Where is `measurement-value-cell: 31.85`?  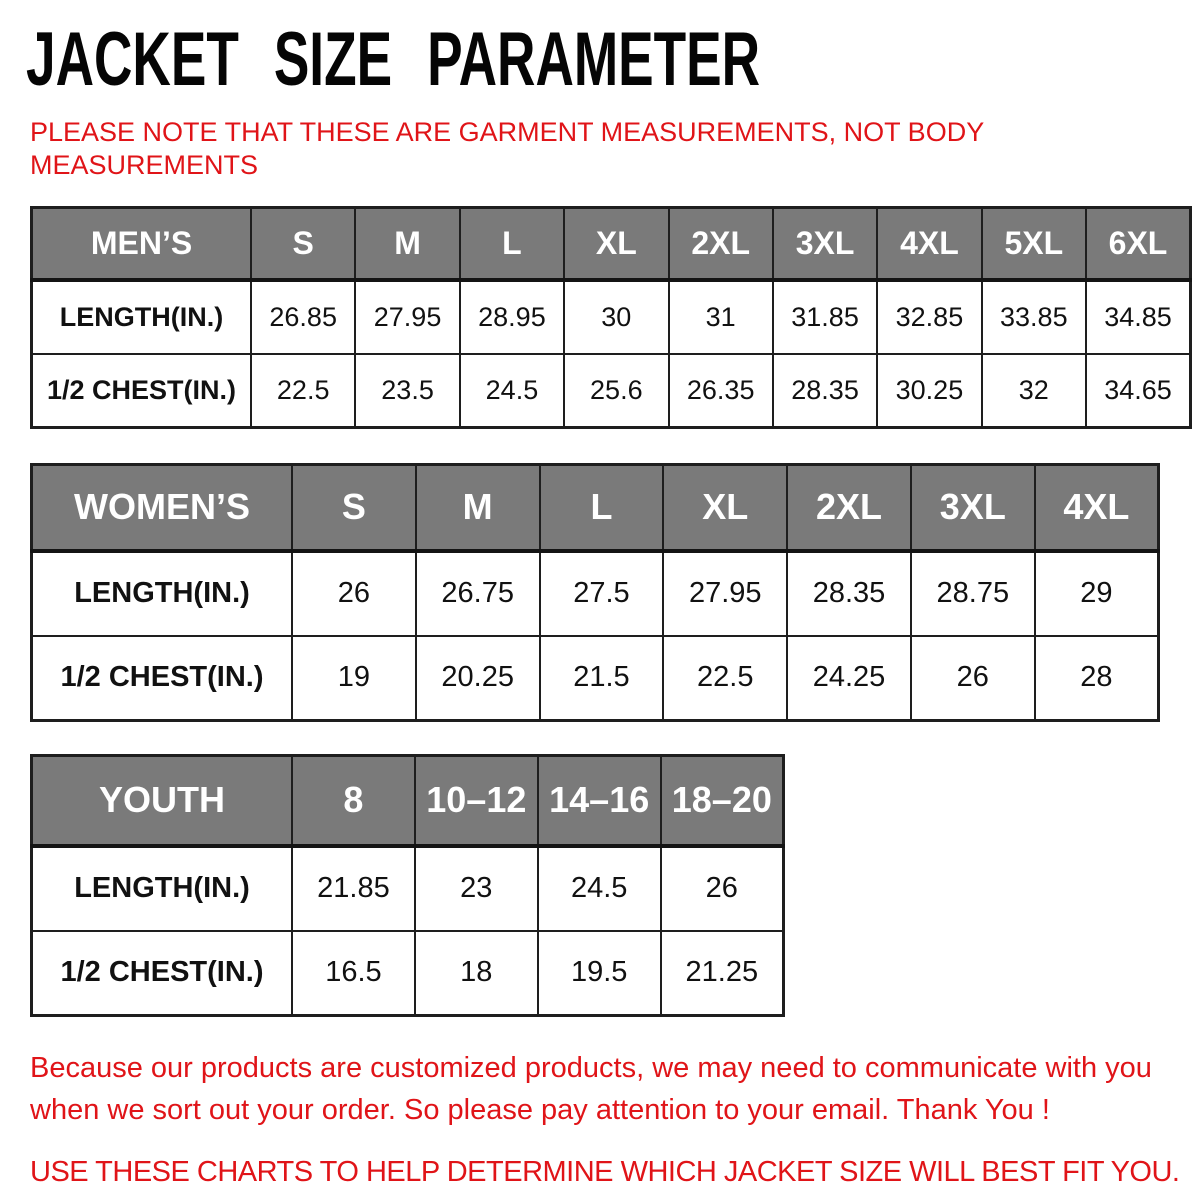
measurement-value-cell: 31.85 is located at coordinates (825, 316).